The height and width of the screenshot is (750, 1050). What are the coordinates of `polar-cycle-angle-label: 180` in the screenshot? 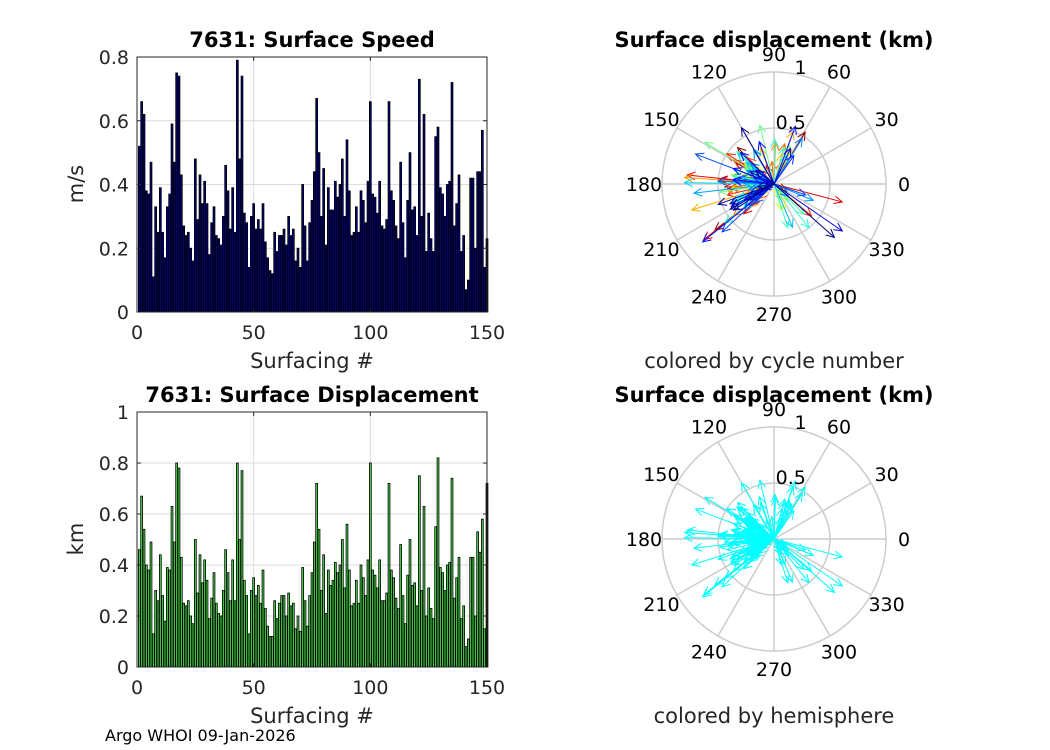 It's located at (644, 185).